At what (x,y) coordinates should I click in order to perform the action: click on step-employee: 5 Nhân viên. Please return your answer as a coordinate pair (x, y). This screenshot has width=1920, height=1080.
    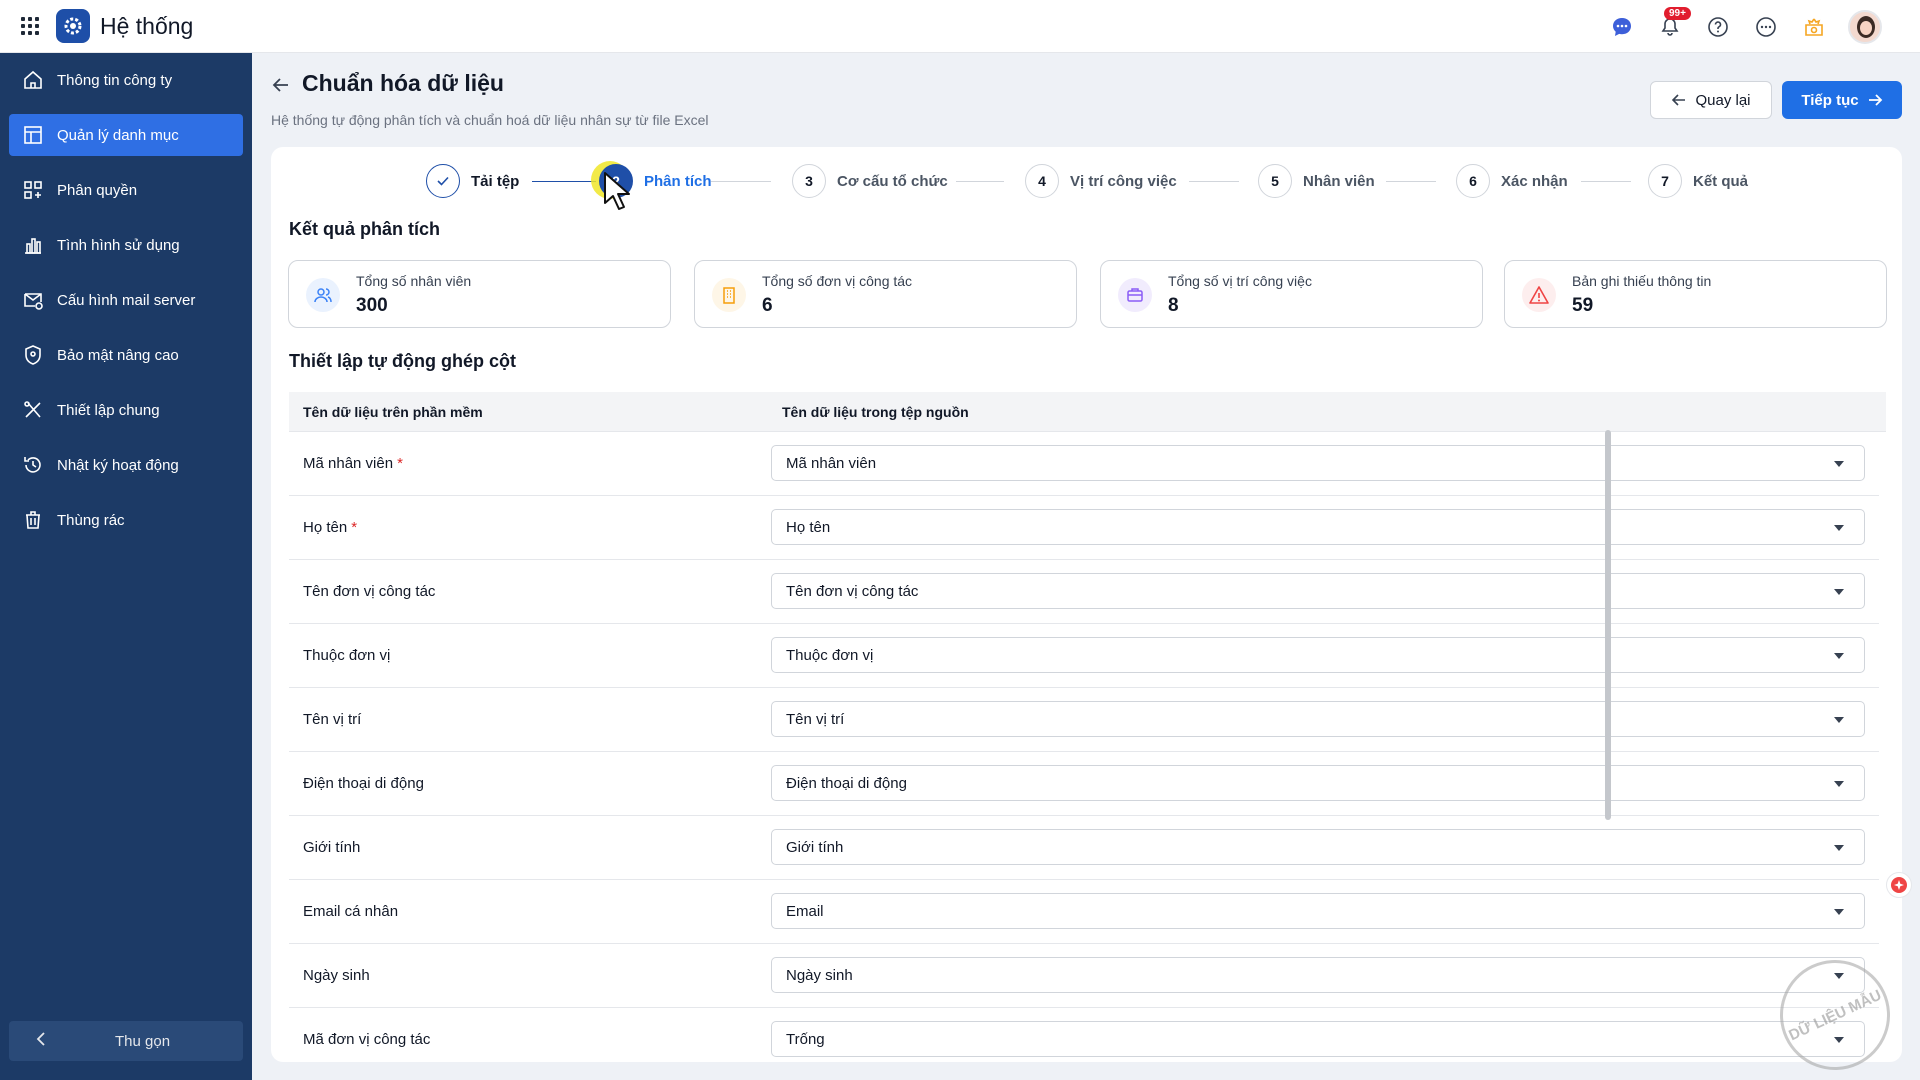
    Looking at the image, I should click on (1316, 181).